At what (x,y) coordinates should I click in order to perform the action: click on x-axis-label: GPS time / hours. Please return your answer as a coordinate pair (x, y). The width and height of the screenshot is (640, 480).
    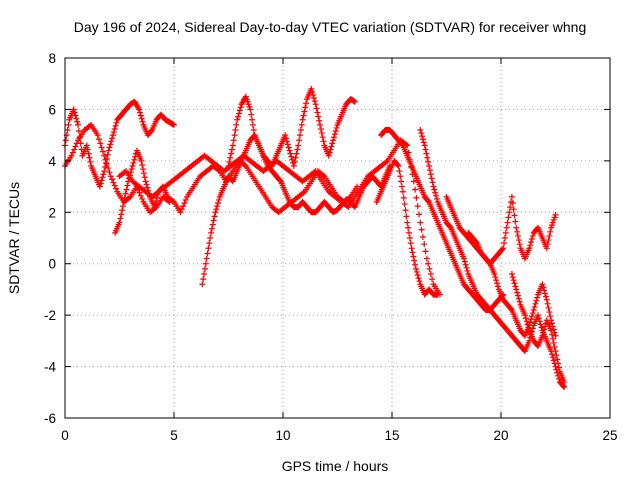
    Looking at the image, I should click on (335, 466).